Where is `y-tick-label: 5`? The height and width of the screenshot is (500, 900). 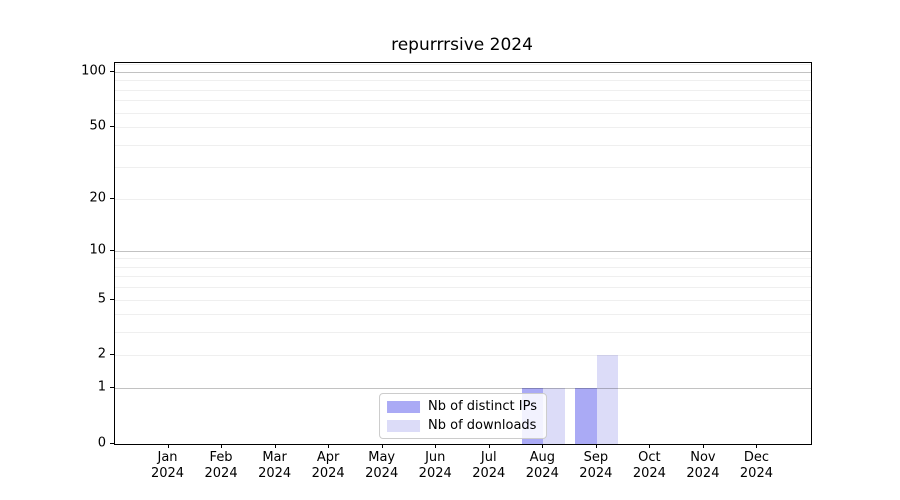 y-tick-label: 5 is located at coordinates (101, 299).